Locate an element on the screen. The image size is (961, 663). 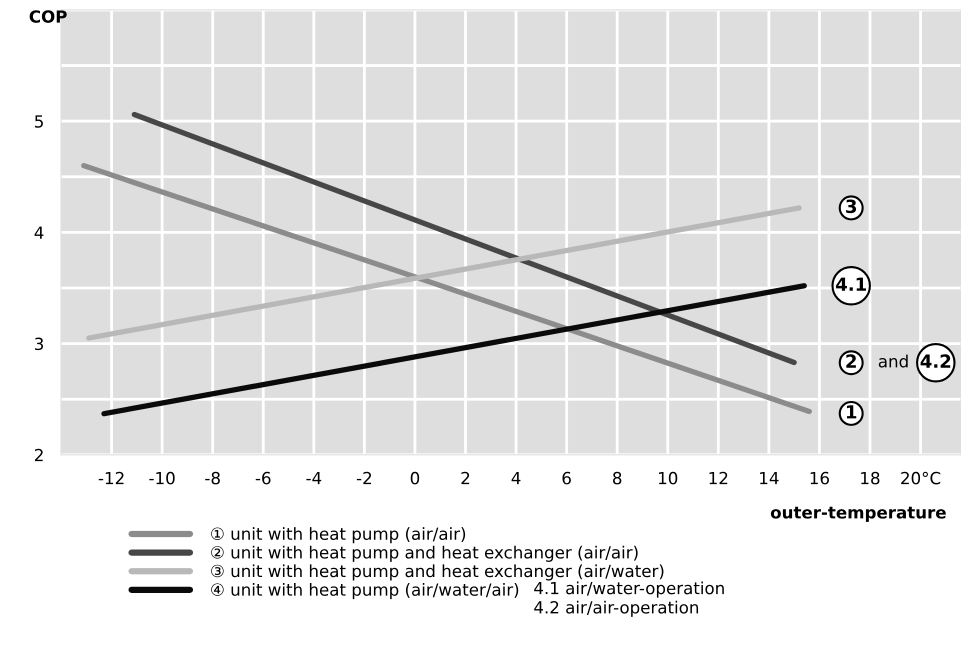
annotation: 4.2 is located at coordinates (935, 361).